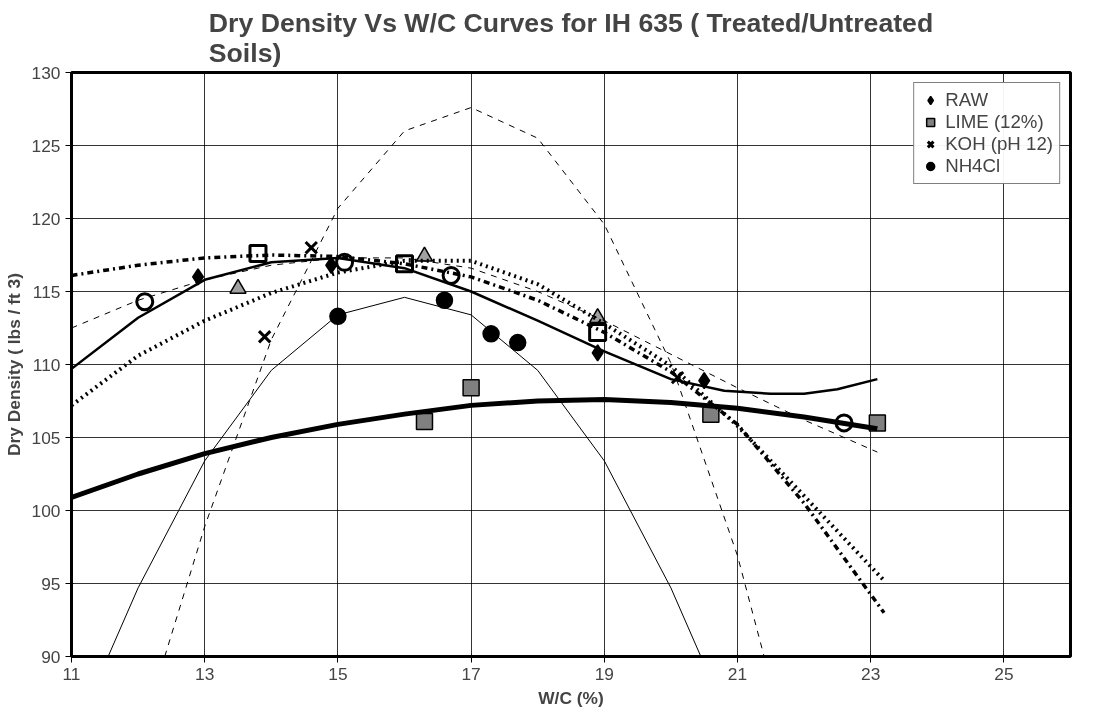 The image size is (1119, 728). Describe the element at coordinates (1004, 673) in the screenshot. I see `x-tick-label: 25` at that location.